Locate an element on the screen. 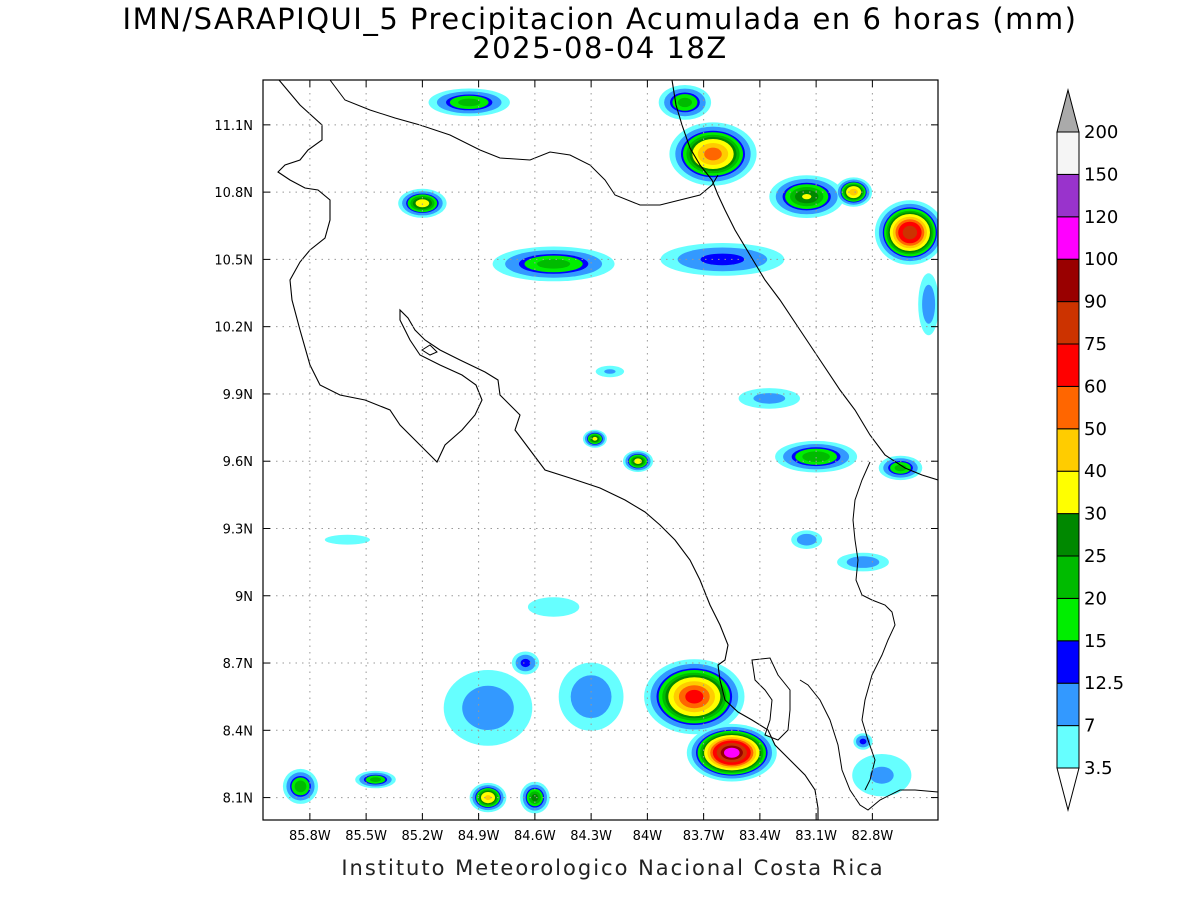 Image resolution: width=1200 pixels, height=900 pixels. x-tick-label: 83.1W is located at coordinates (816, 836).